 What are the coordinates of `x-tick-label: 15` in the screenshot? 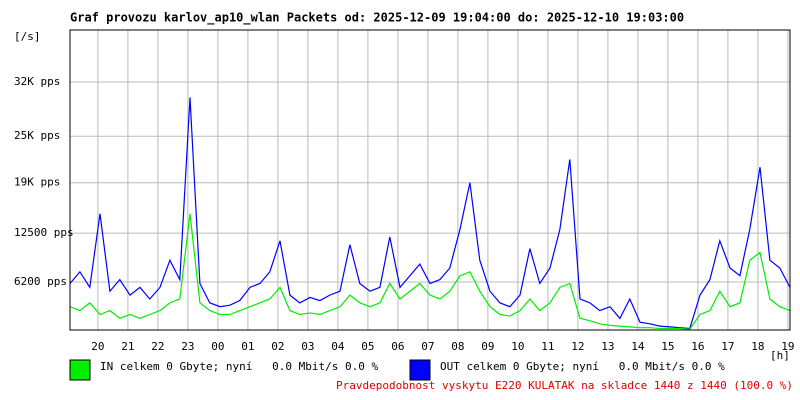 It's located at (667, 346).